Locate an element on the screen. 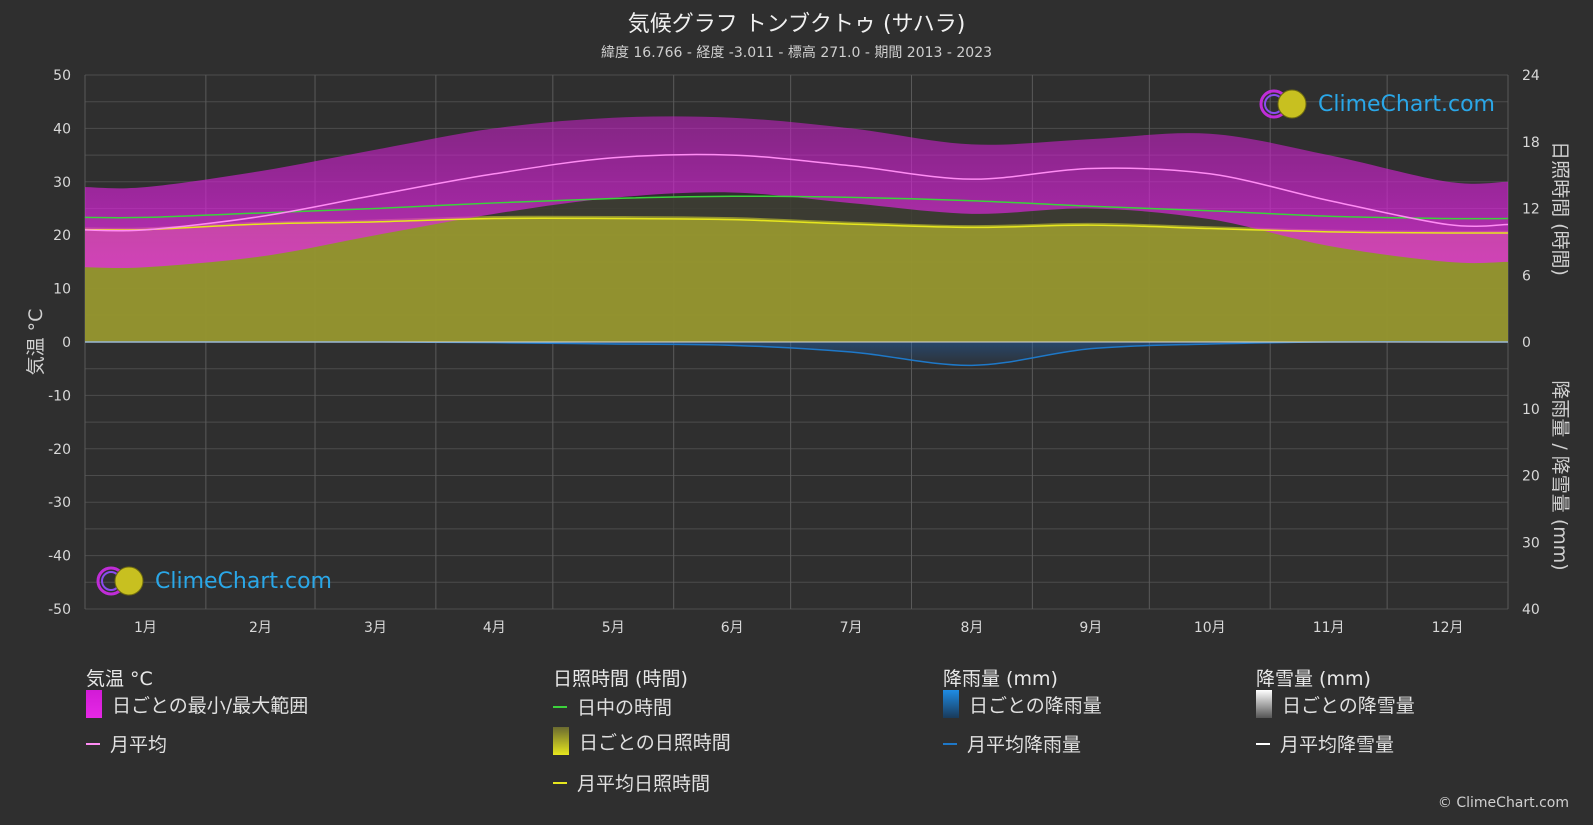 Image resolution: width=1593 pixels, height=825 pixels. swatch-snow-daily is located at coordinates (1264, 704).